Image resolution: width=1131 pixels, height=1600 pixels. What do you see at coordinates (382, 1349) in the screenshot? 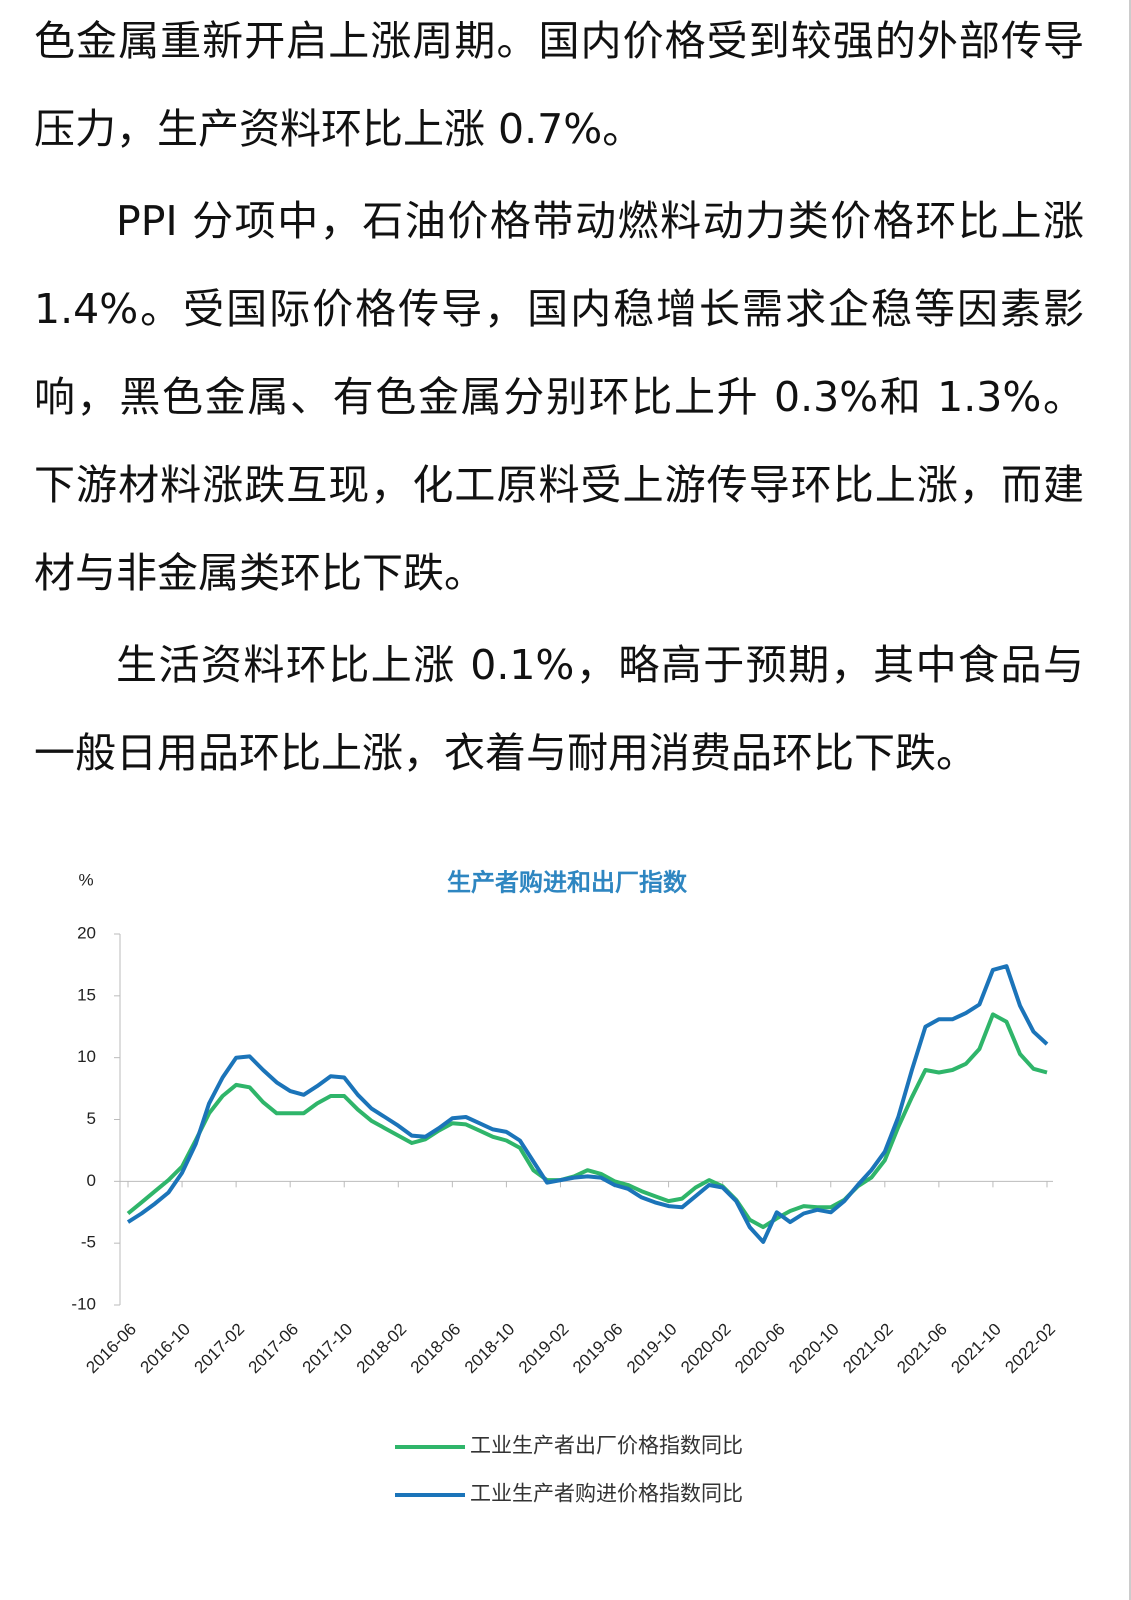
I see `x-tick-label: 2018-02` at bounding box center [382, 1349].